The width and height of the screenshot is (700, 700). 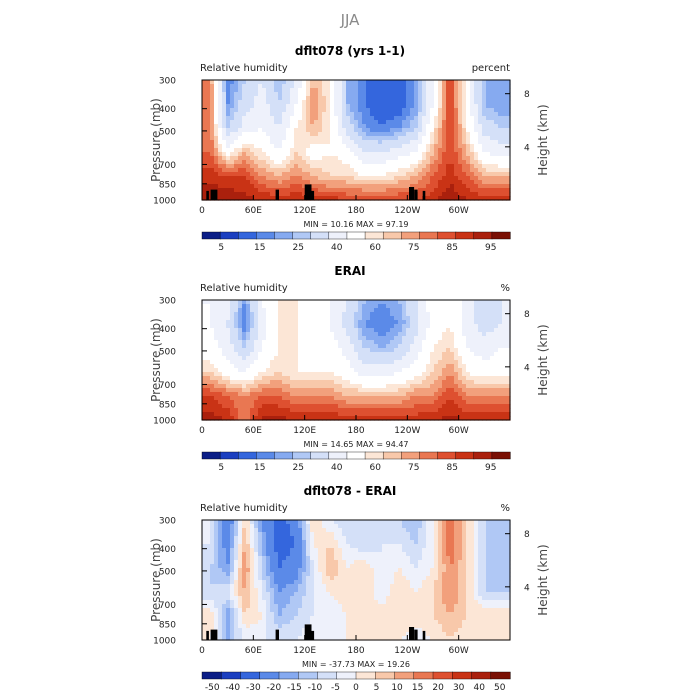 I want to click on y-tick-label: 1000, so click(x=164, y=202).